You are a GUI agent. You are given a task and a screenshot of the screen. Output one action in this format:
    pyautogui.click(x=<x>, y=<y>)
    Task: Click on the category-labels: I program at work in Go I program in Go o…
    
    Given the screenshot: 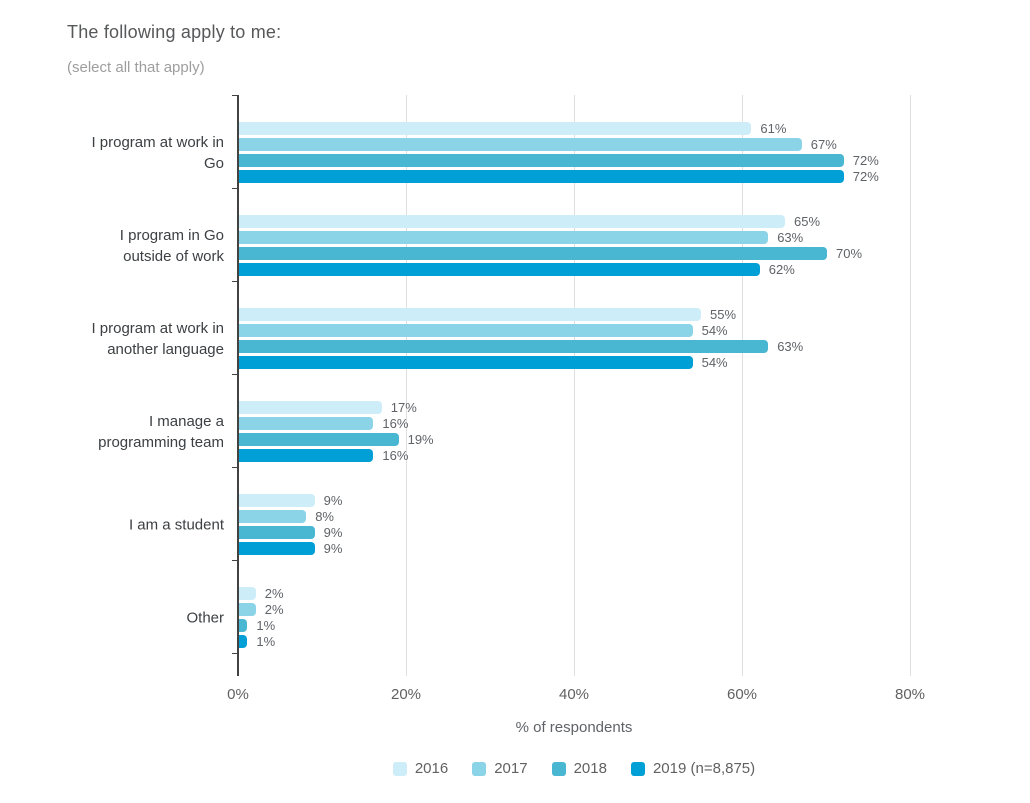 What is the action you would take?
    pyautogui.click(x=149, y=385)
    